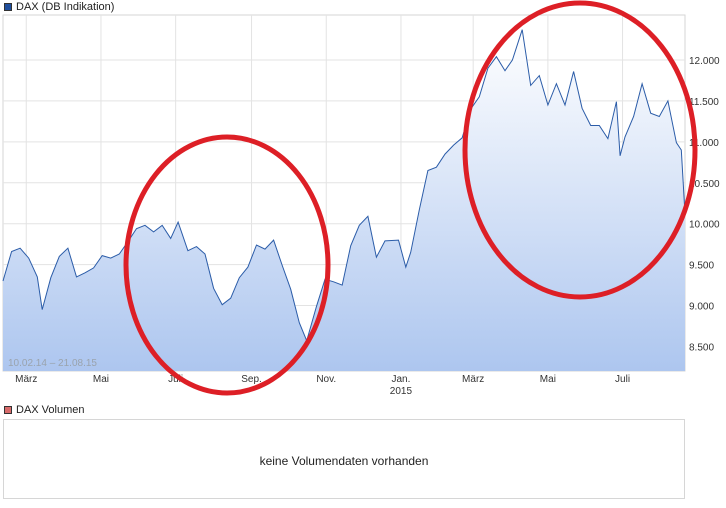  I want to click on price-legend-label: DAX (DB Indikation), so click(65, 7).